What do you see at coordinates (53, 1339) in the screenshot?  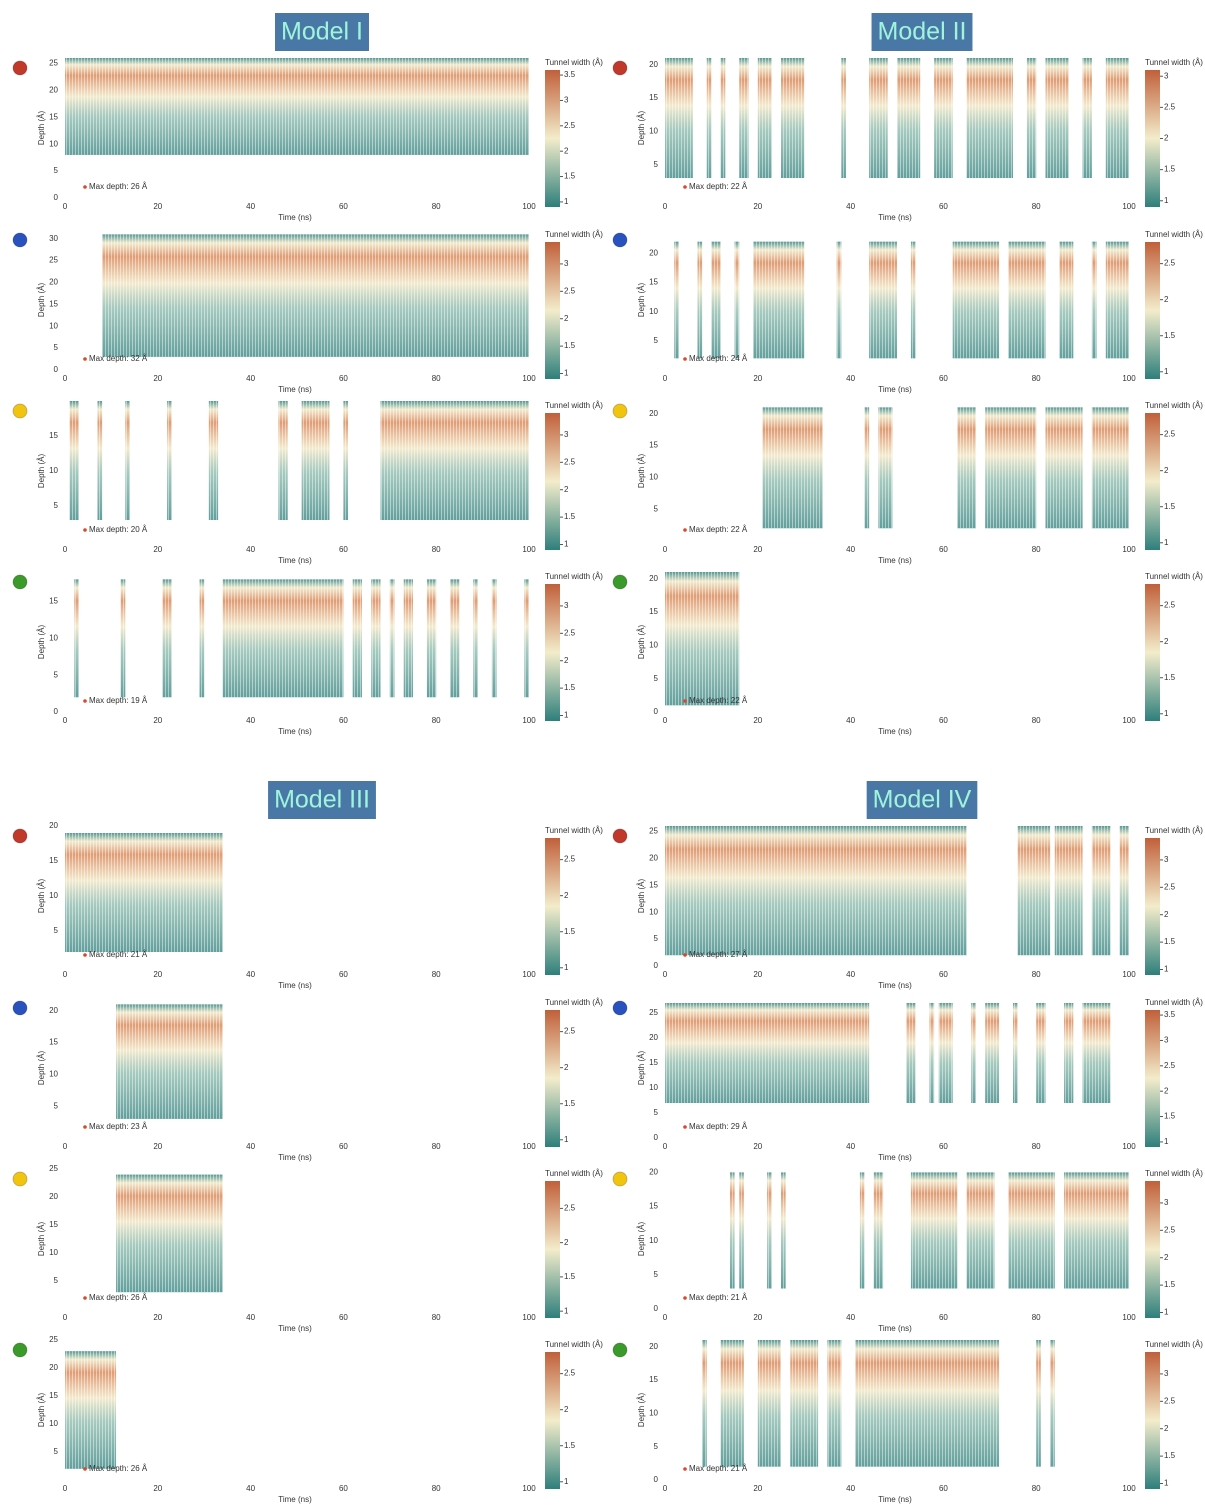 I see `y-tick-label: 25` at bounding box center [53, 1339].